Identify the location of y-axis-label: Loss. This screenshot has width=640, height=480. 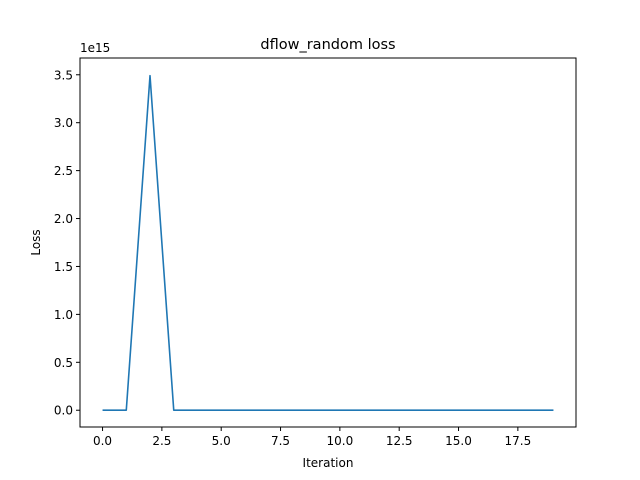
(36, 242).